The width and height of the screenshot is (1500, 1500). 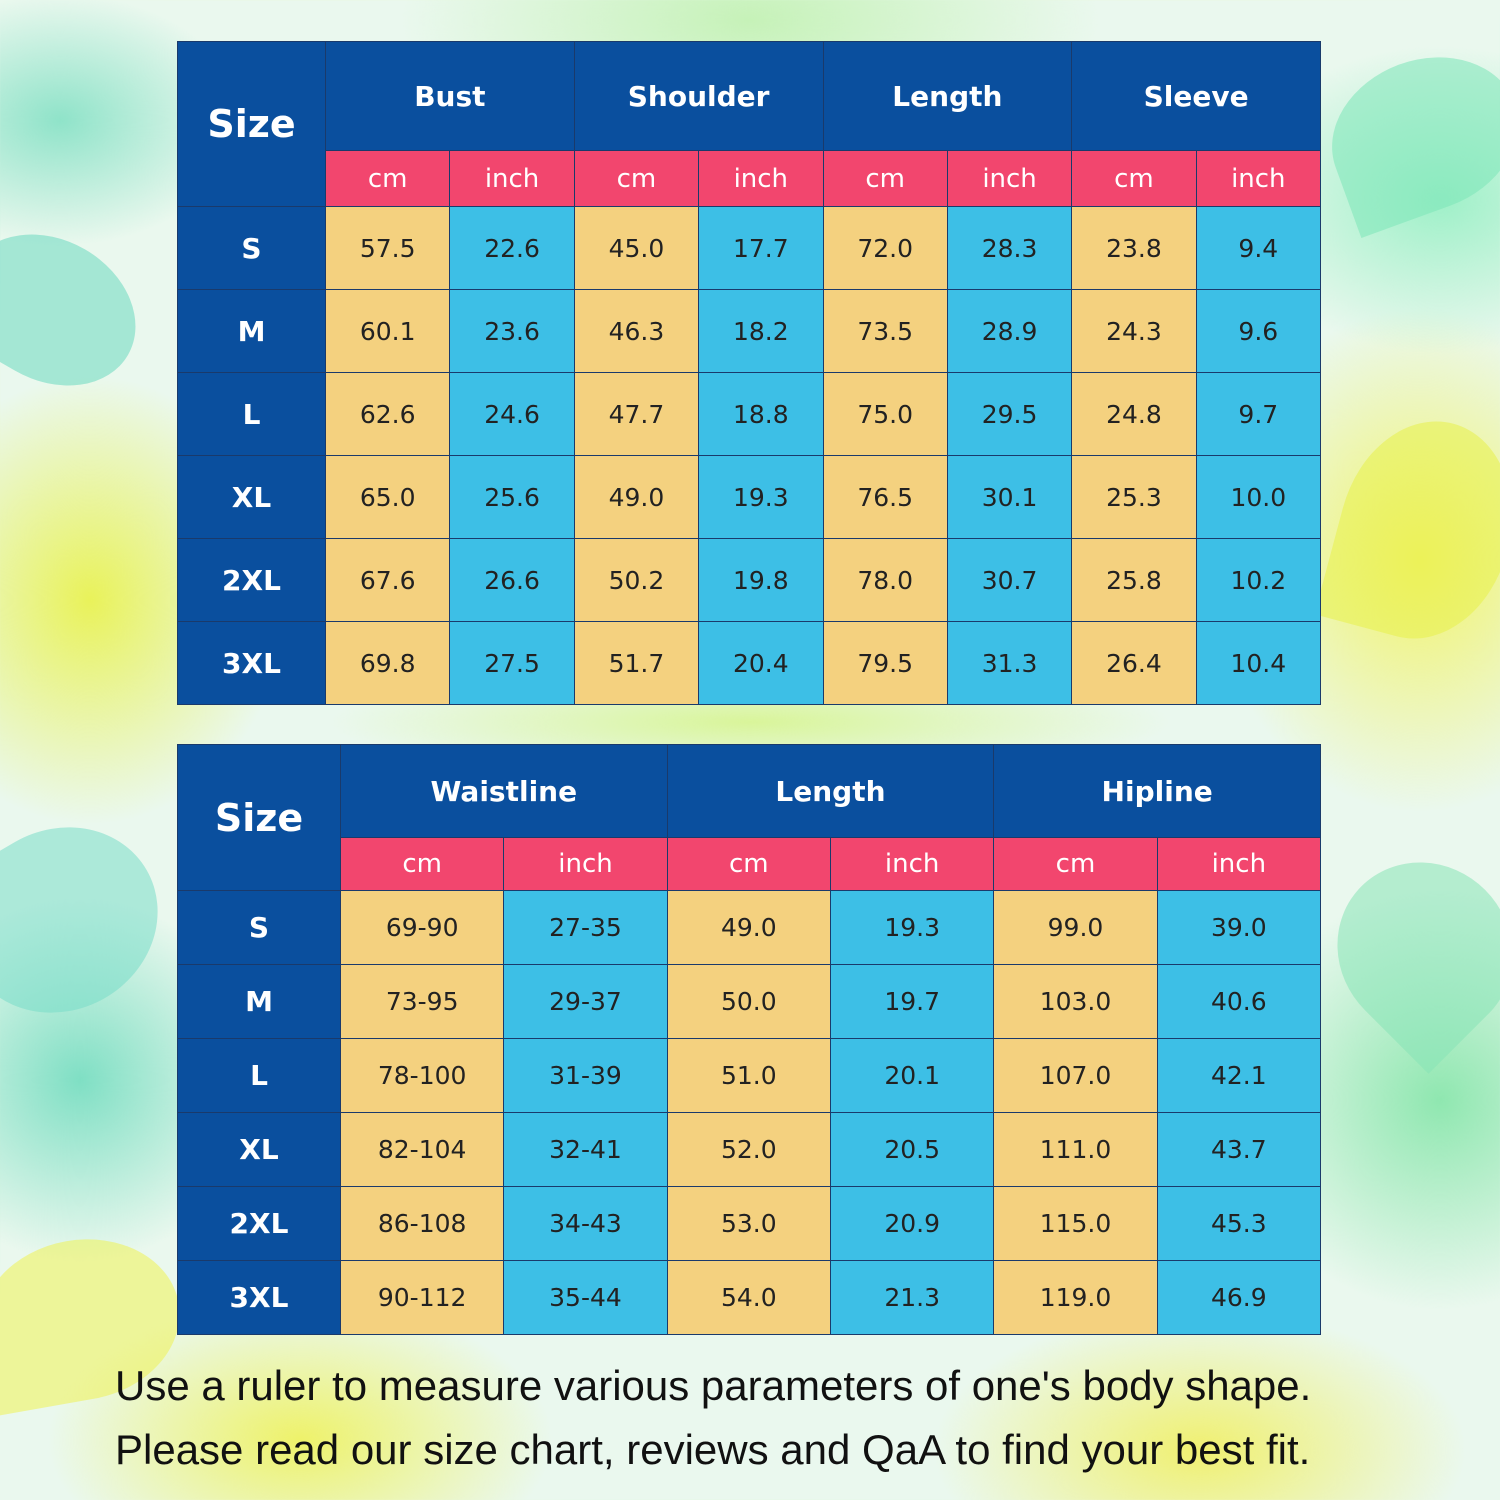 I want to click on inch-value-cell: 18.8, so click(x=761, y=414).